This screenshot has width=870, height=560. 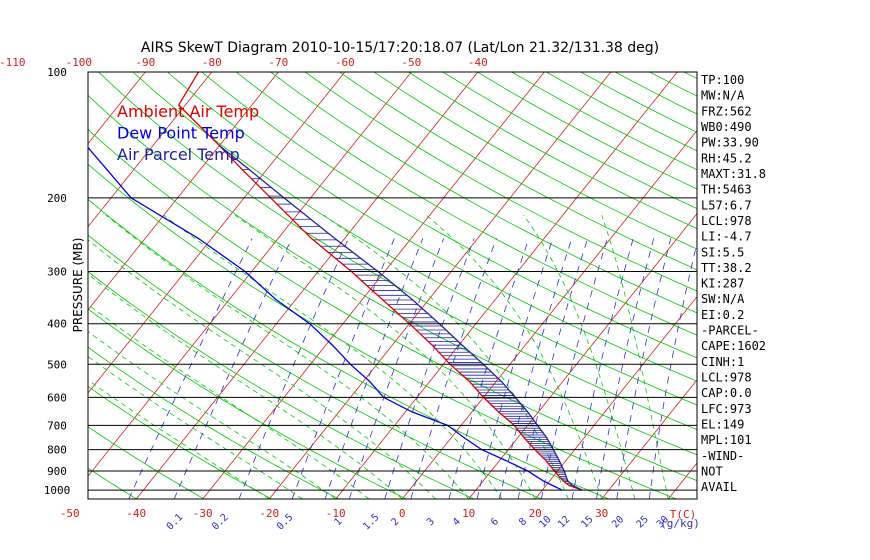 I want to click on legend-entry: Ambient Air Temp, so click(x=188, y=111).